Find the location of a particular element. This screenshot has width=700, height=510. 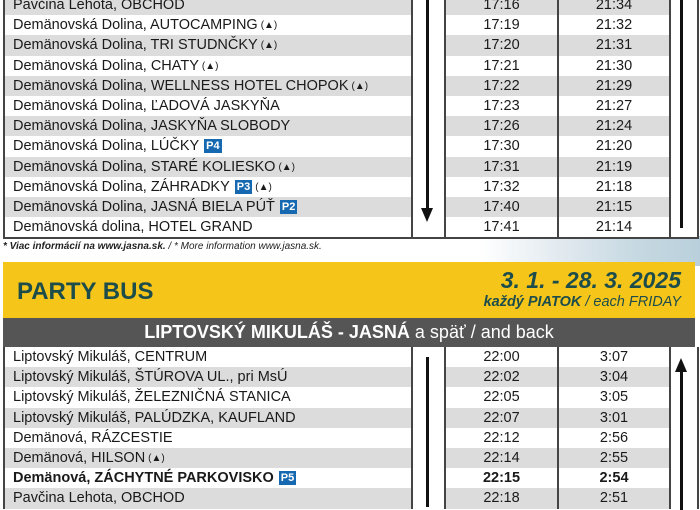

table-row: Demänová, HILSON (▲) 22:14 2:55 is located at coordinates (351, 458).